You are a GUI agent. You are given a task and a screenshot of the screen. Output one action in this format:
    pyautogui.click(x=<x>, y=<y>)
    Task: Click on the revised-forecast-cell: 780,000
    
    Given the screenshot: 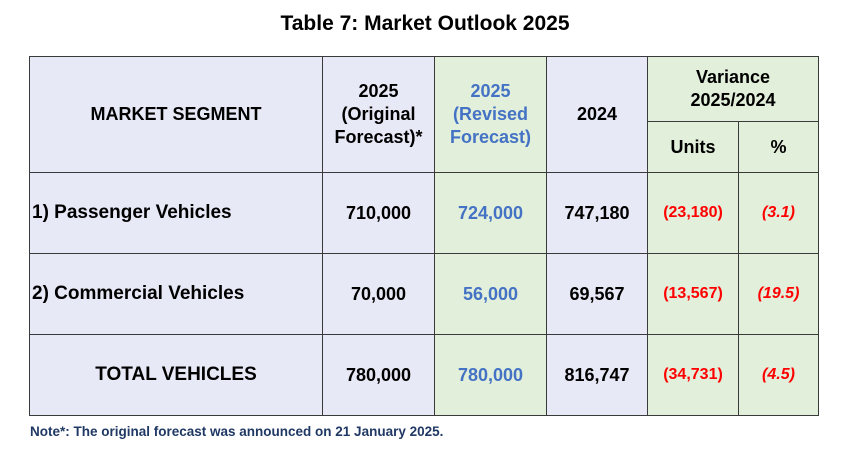 What is the action you would take?
    pyautogui.click(x=490, y=375)
    